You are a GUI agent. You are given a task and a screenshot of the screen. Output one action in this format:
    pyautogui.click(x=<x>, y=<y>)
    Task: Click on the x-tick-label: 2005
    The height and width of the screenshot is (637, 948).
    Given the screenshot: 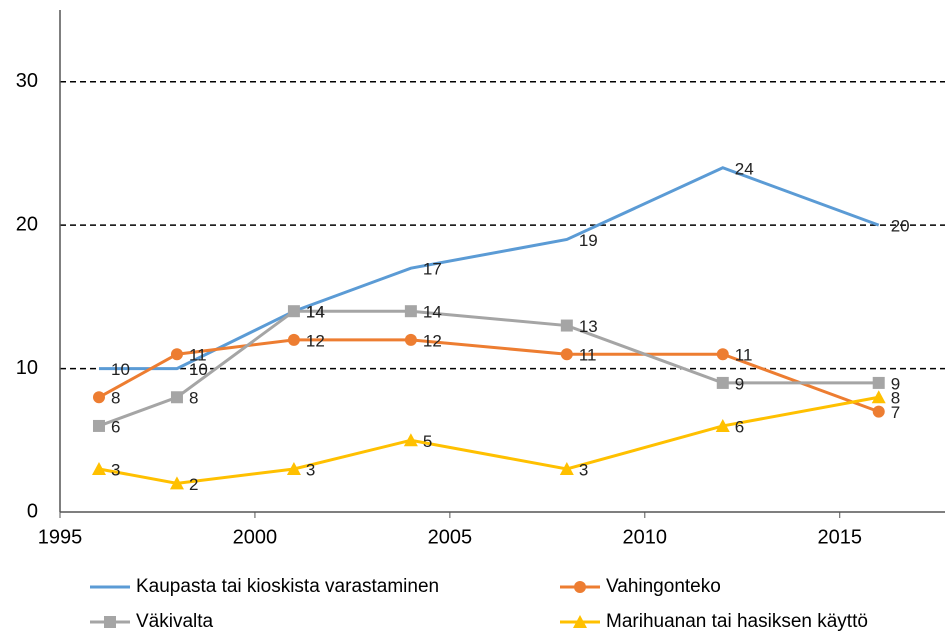 What is the action you would take?
    pyautogui.click(x=450, y=537)
    